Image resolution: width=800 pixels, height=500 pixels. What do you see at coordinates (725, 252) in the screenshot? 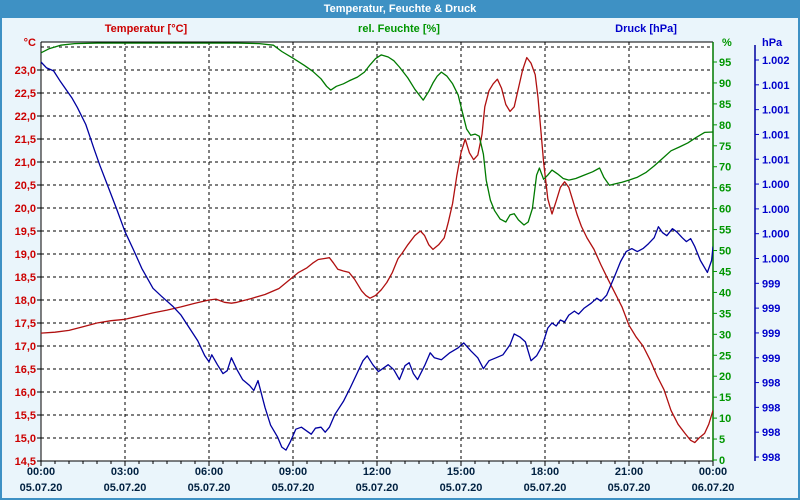
I see `humidity-tick-label: 50` at bounding box center [725, 252].